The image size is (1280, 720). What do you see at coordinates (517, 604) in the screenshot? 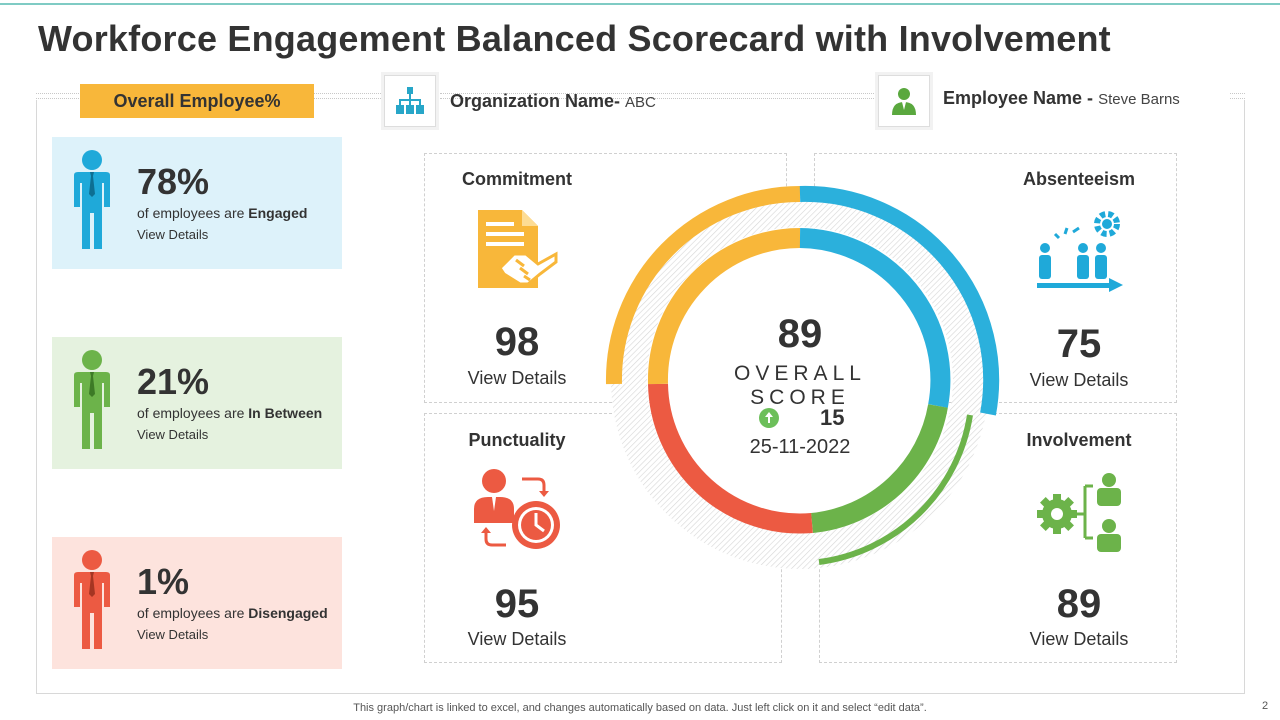
I see `punctuality-value: 95` at bounding box center [517, 604].